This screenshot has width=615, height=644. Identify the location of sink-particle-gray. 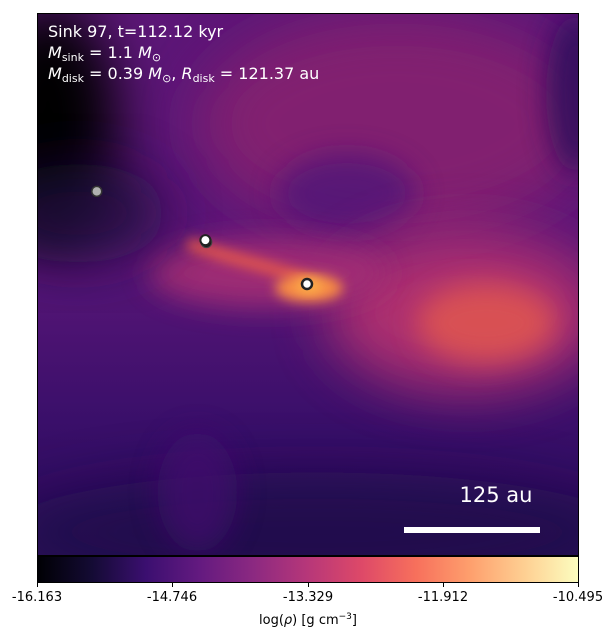
(97, 191).